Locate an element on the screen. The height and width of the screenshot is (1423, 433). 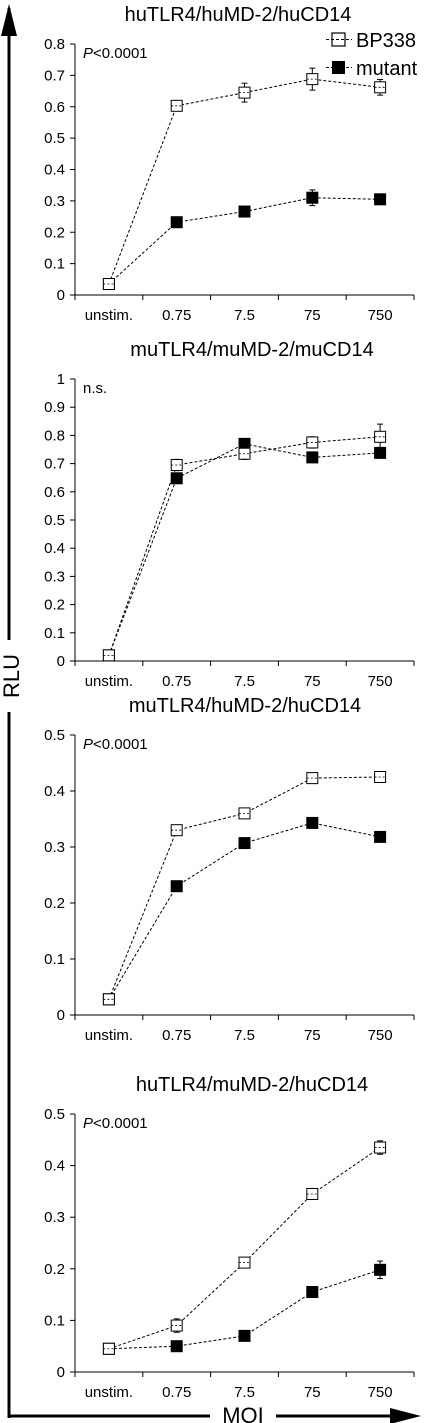
significance-annotation: n.s. is located at coordinates (95, 388).